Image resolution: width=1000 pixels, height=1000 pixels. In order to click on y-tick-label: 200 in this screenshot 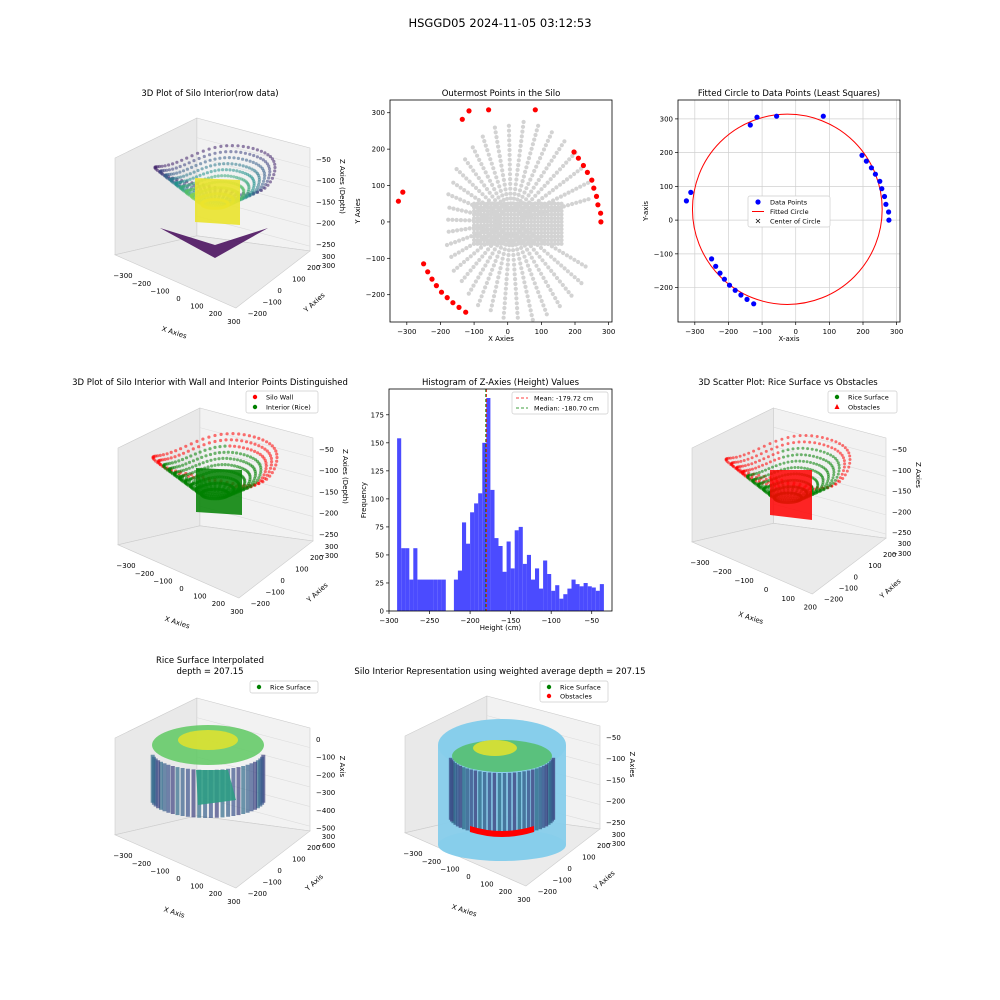, I will do `click(313, 268)`.